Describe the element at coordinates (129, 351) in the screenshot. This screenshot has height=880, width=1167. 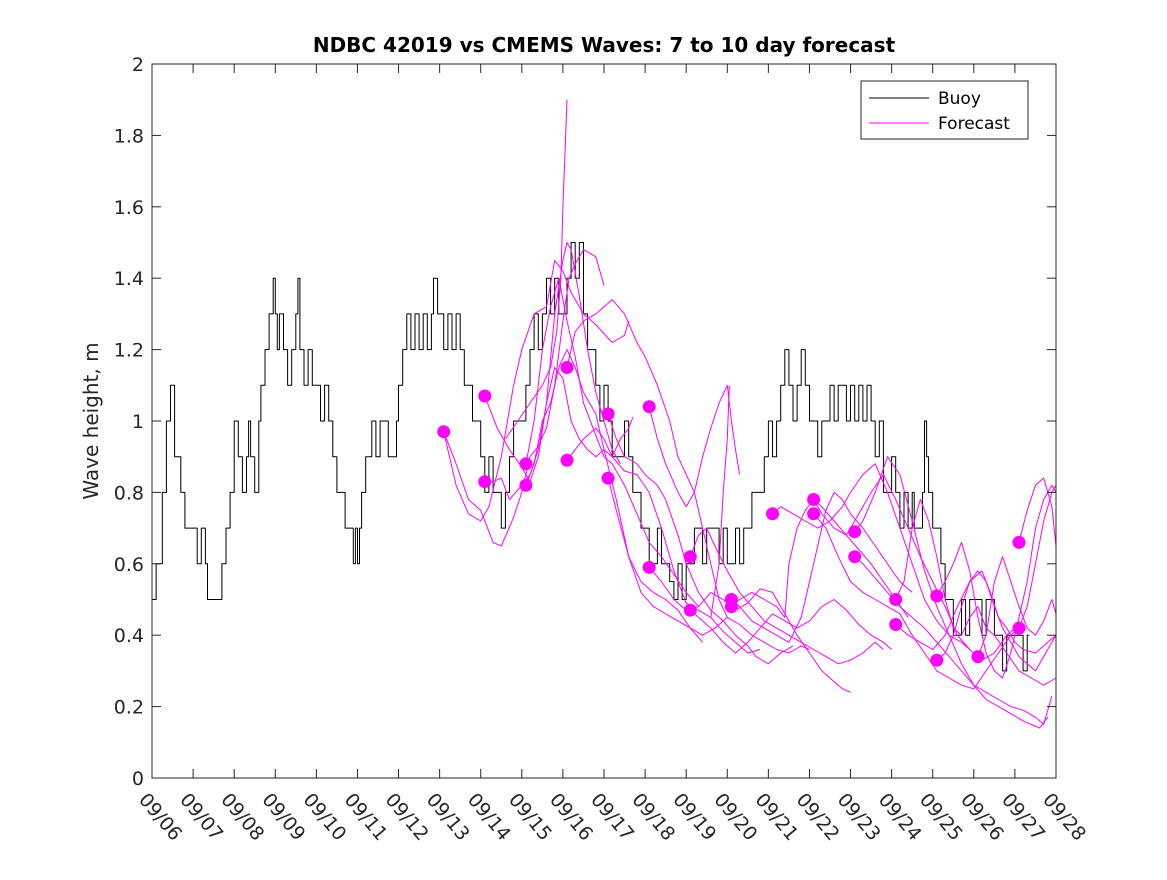
I see `y-tick-label: 1.2` at that location.